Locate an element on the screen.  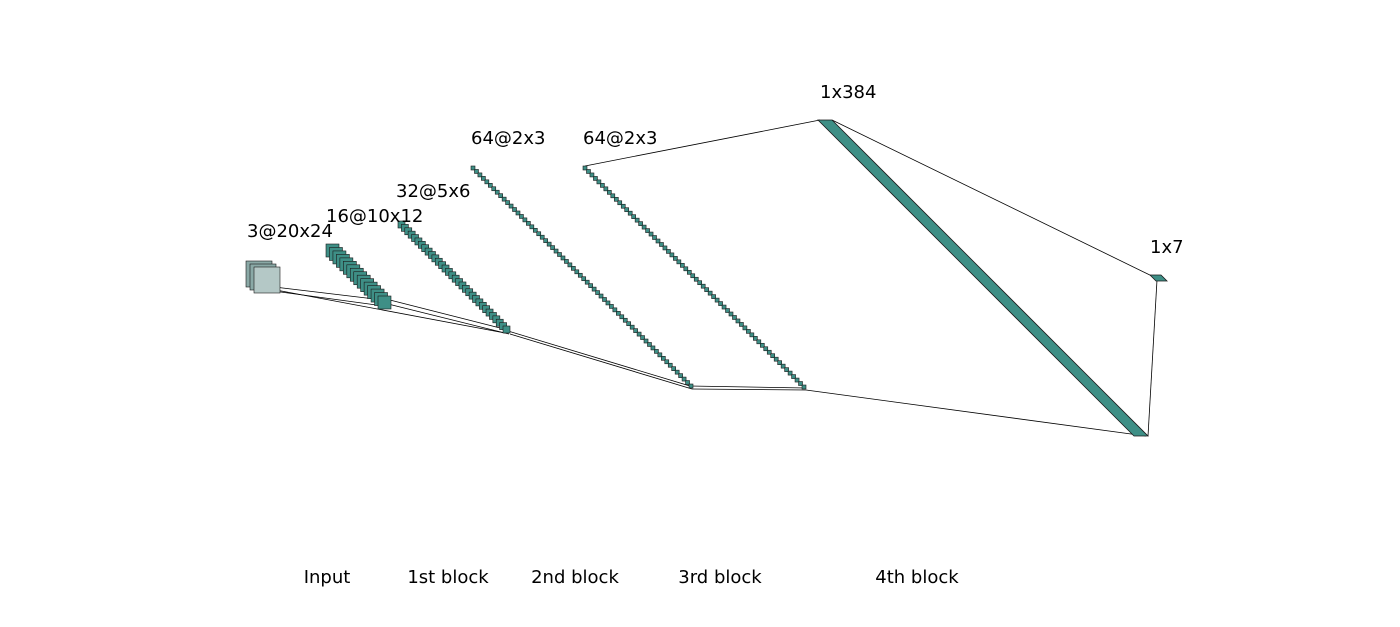
fc1-bar is located at coordinates (983, 278).